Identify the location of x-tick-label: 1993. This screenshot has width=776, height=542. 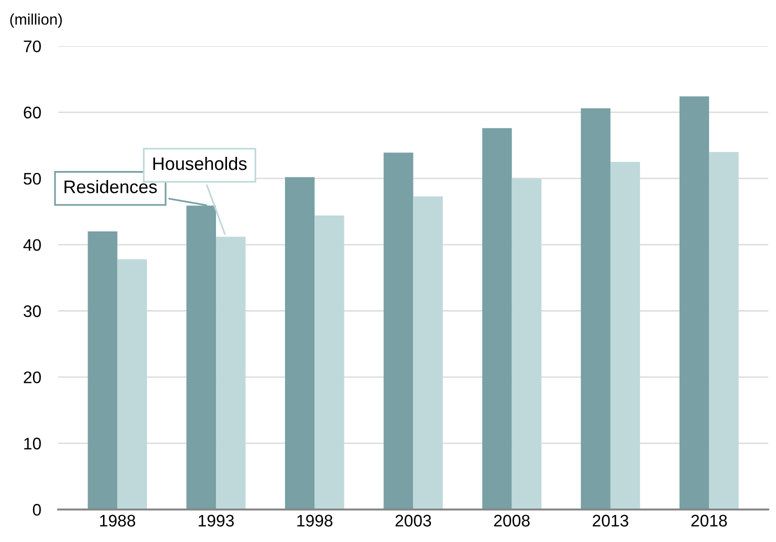
(216, 520).